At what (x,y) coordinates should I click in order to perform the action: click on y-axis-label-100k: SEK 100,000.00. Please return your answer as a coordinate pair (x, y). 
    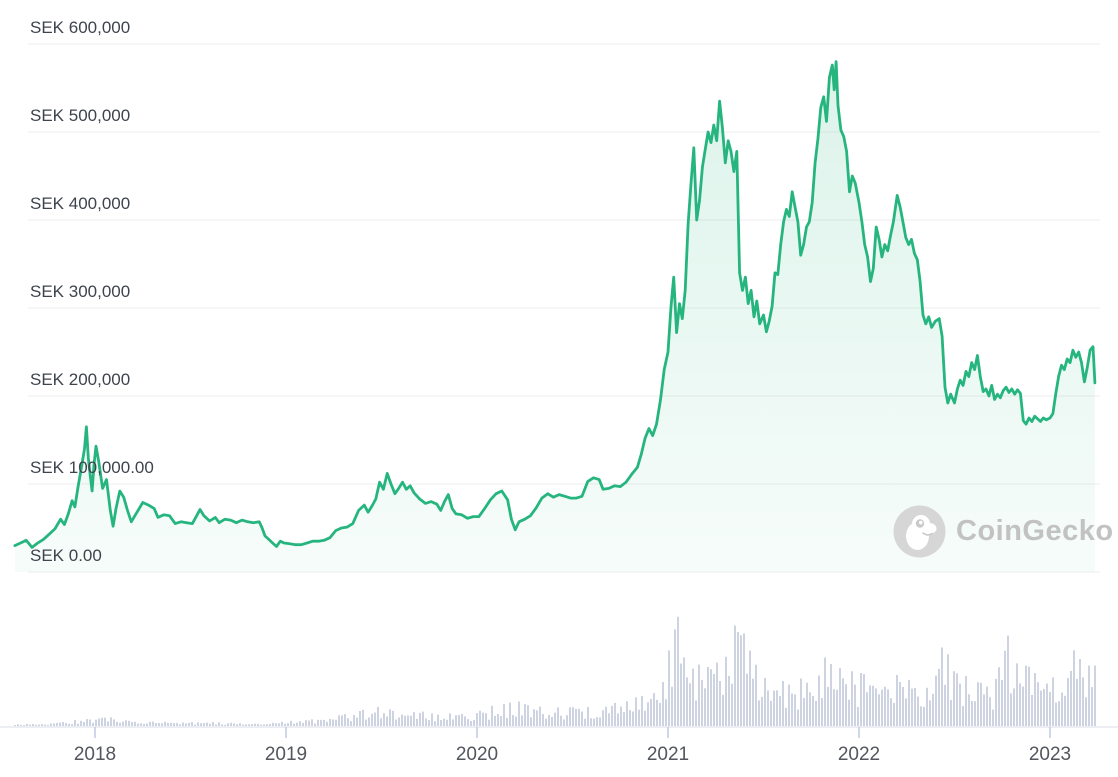
    Looking at the image, I should click on (92, 467).